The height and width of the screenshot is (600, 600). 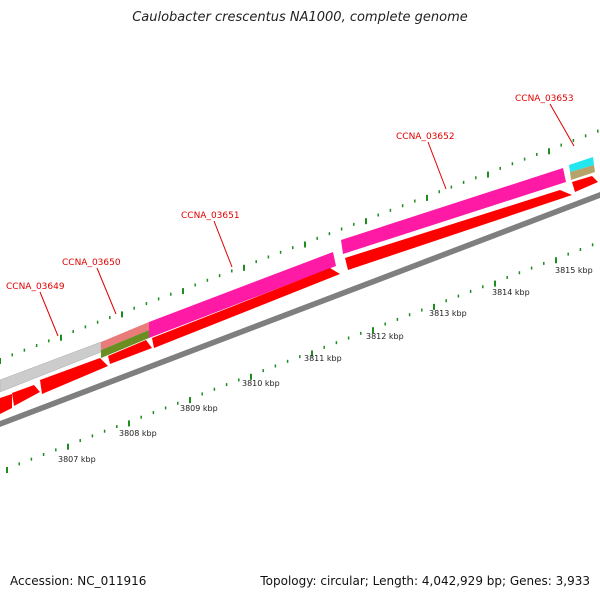 What do you see at coordinates (385, 336) in the screenshot?
I see `scale-label: 3812 kbp` at bounding box center [385, 336].